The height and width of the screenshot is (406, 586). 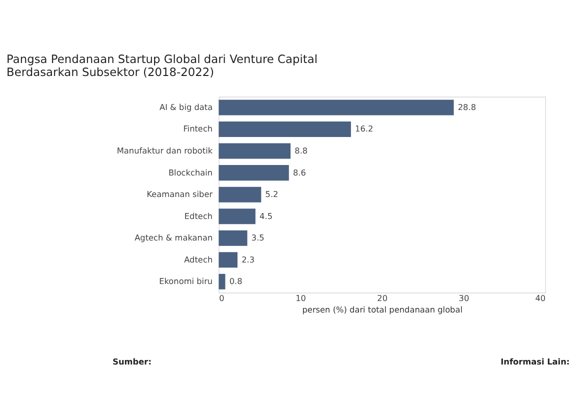 I want to click on data-label: 8.8, so click(x=301, y=150).